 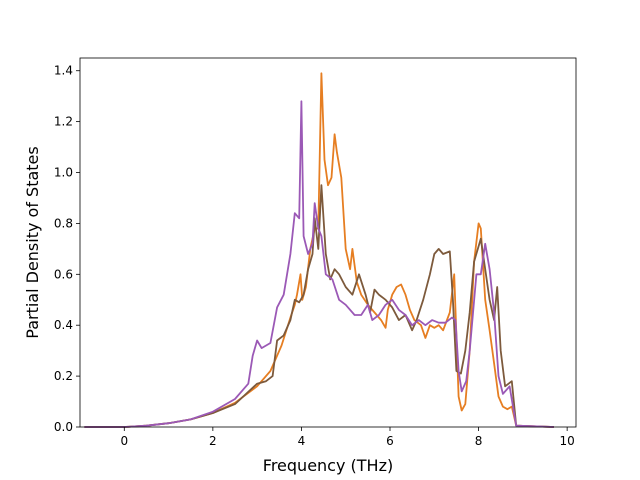 What do you see at coordinates (67, 249) in the screenshot?
I see `y-axis: 0.0 0.2 0.4 0.6 0.8 1.0 1.2 1.4` at bounding box center [67, 249].